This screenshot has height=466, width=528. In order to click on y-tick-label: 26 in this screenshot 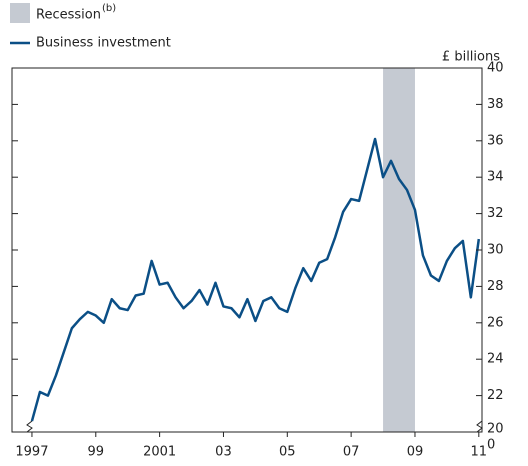, I will do `click(495, 322)`.